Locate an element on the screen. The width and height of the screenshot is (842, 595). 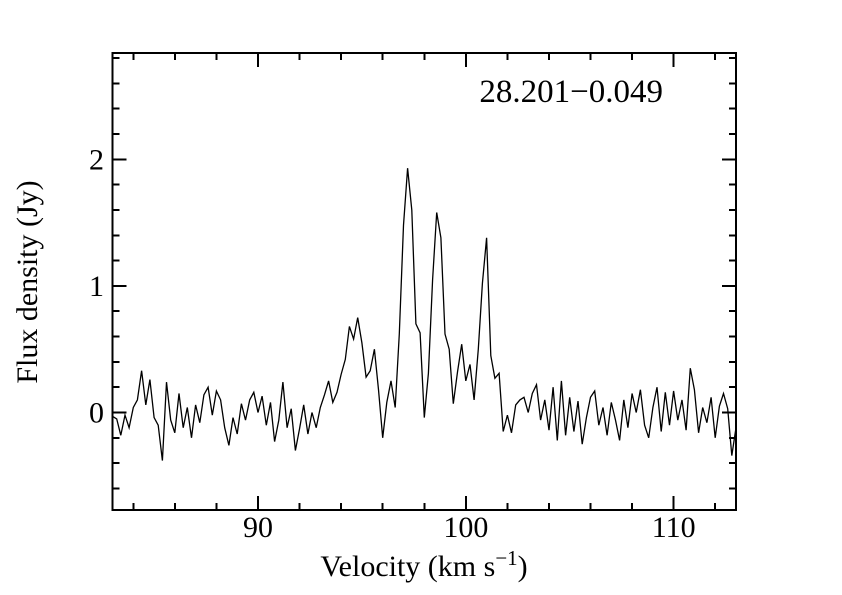
y-tick-label: 1 is located at coordinates (96, 286).